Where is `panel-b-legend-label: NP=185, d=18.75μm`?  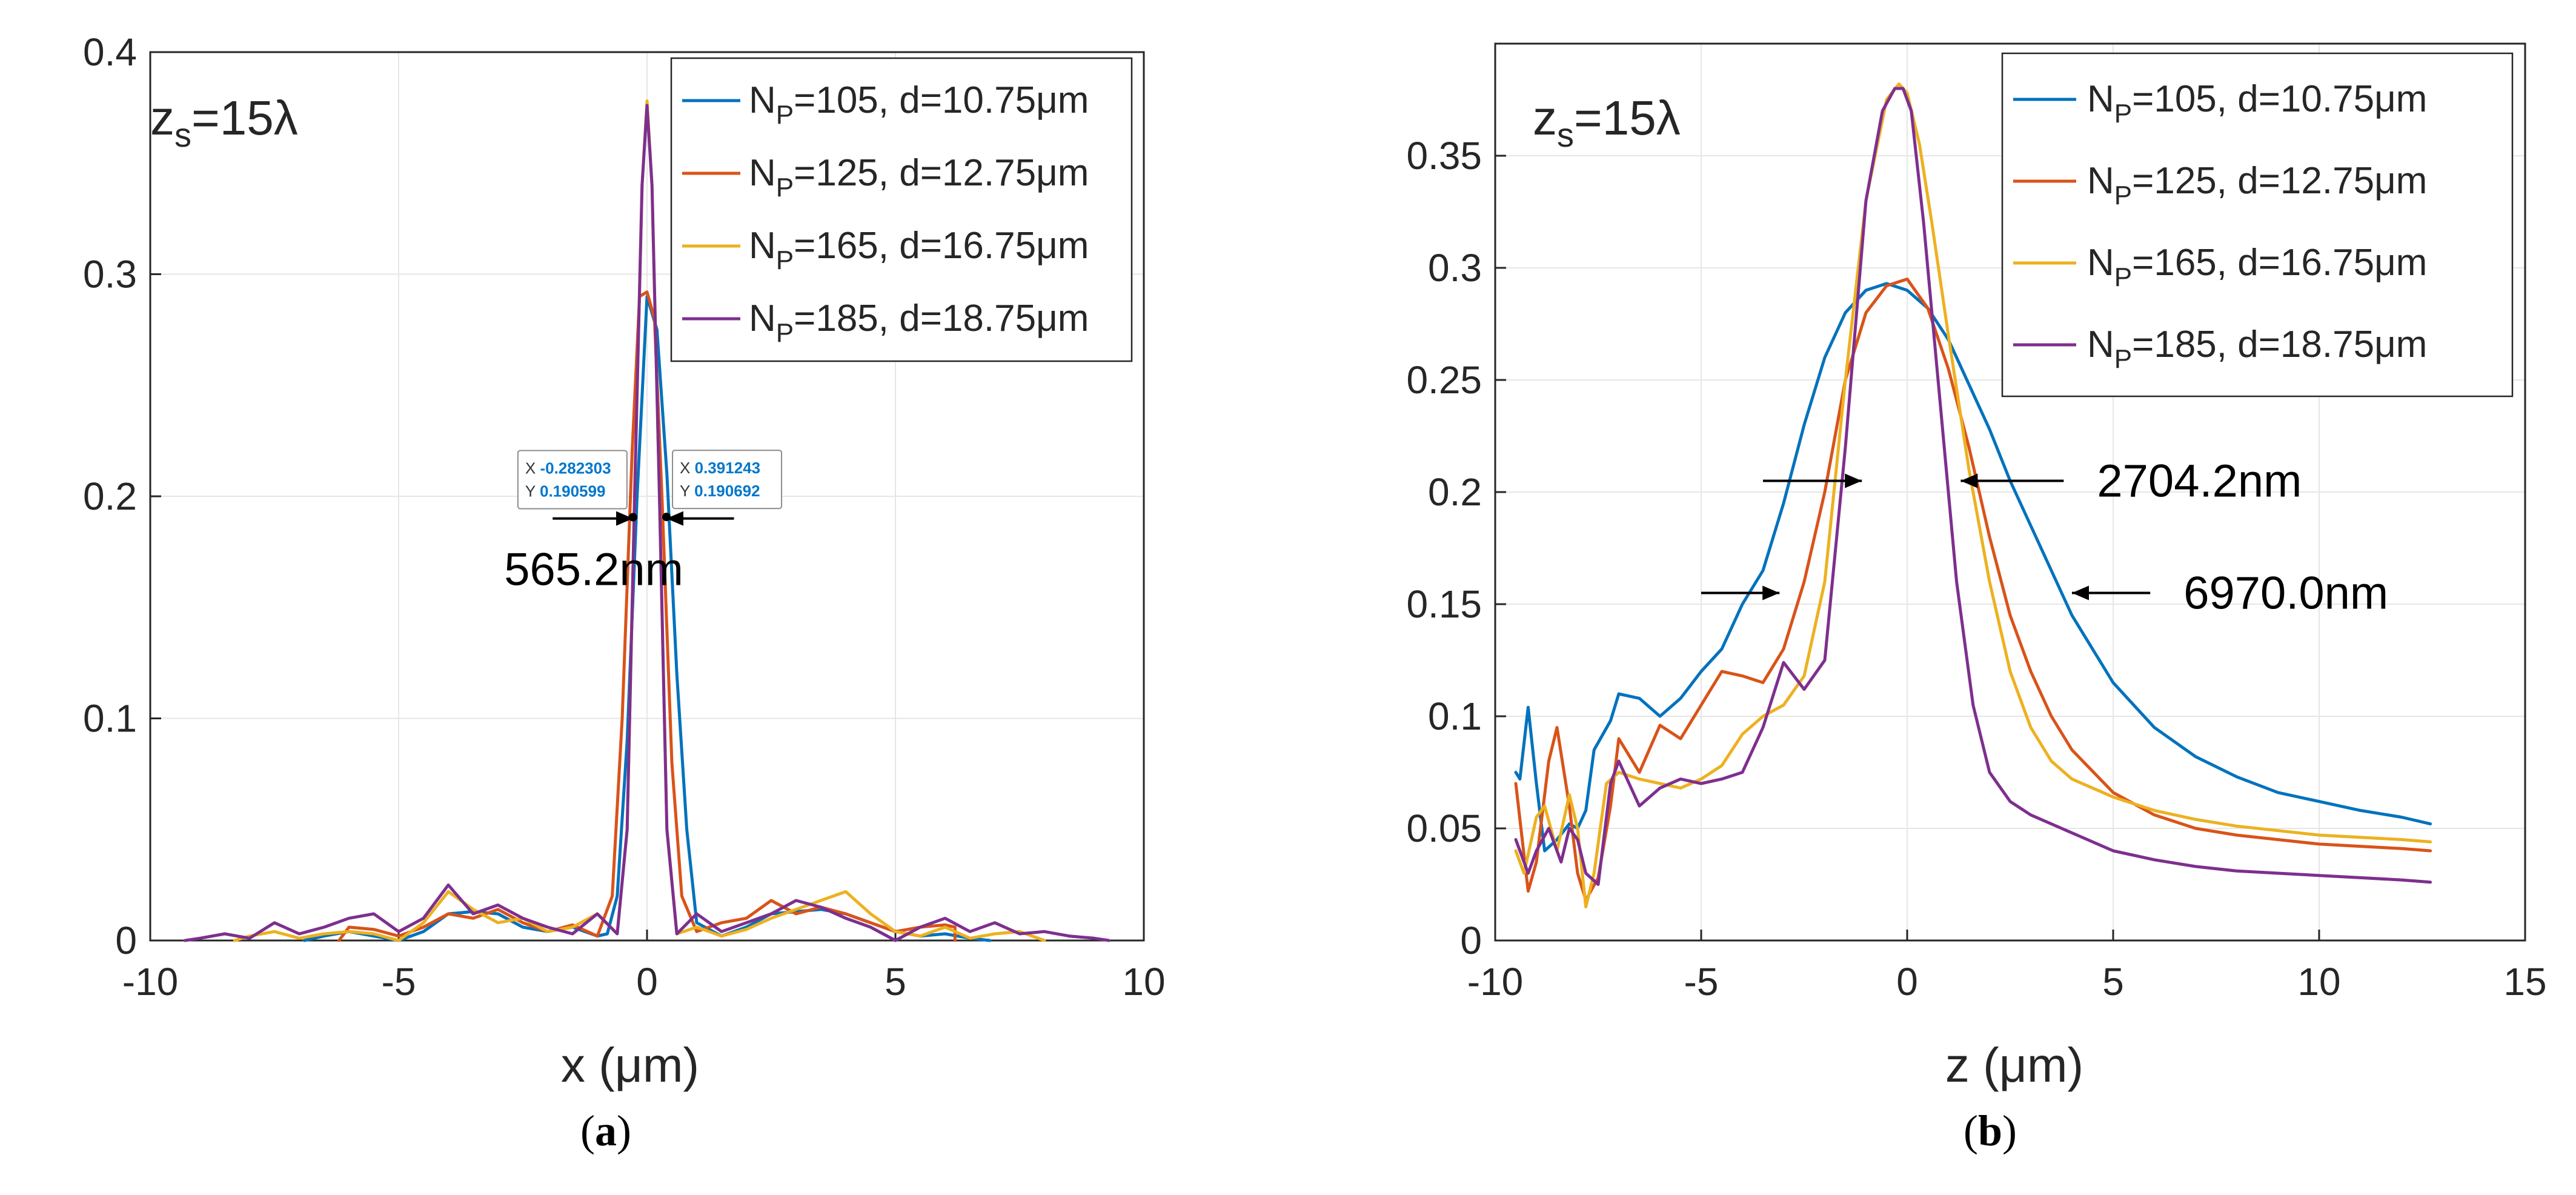 panel-b-legend-label: NP=185, d=18.75μm is located at coordinates (2257, 349).